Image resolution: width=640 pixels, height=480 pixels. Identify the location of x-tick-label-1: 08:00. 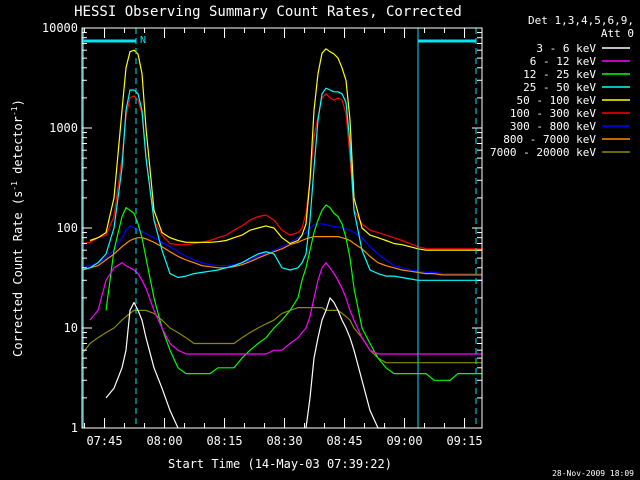
(164, 441).